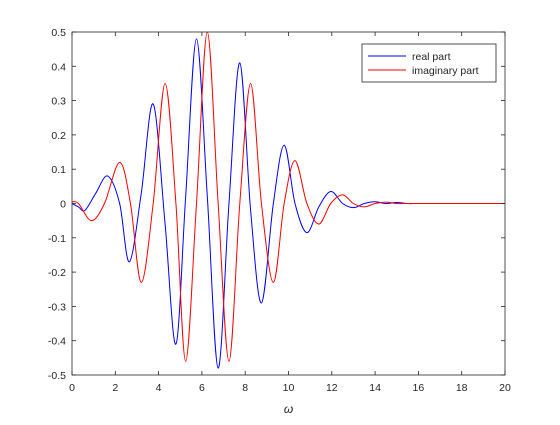 This screenshot has width=560, height=425. I want to click on x-tick-label: 14, so click(375, 388).